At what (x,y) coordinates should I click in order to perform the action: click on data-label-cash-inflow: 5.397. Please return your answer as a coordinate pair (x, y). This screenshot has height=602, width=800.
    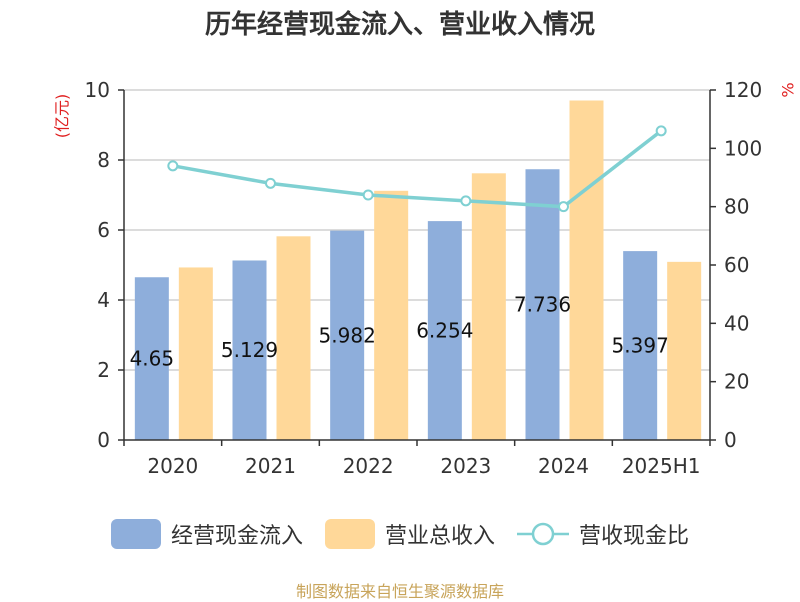
    Looking at the image, I should click on (640, 346).